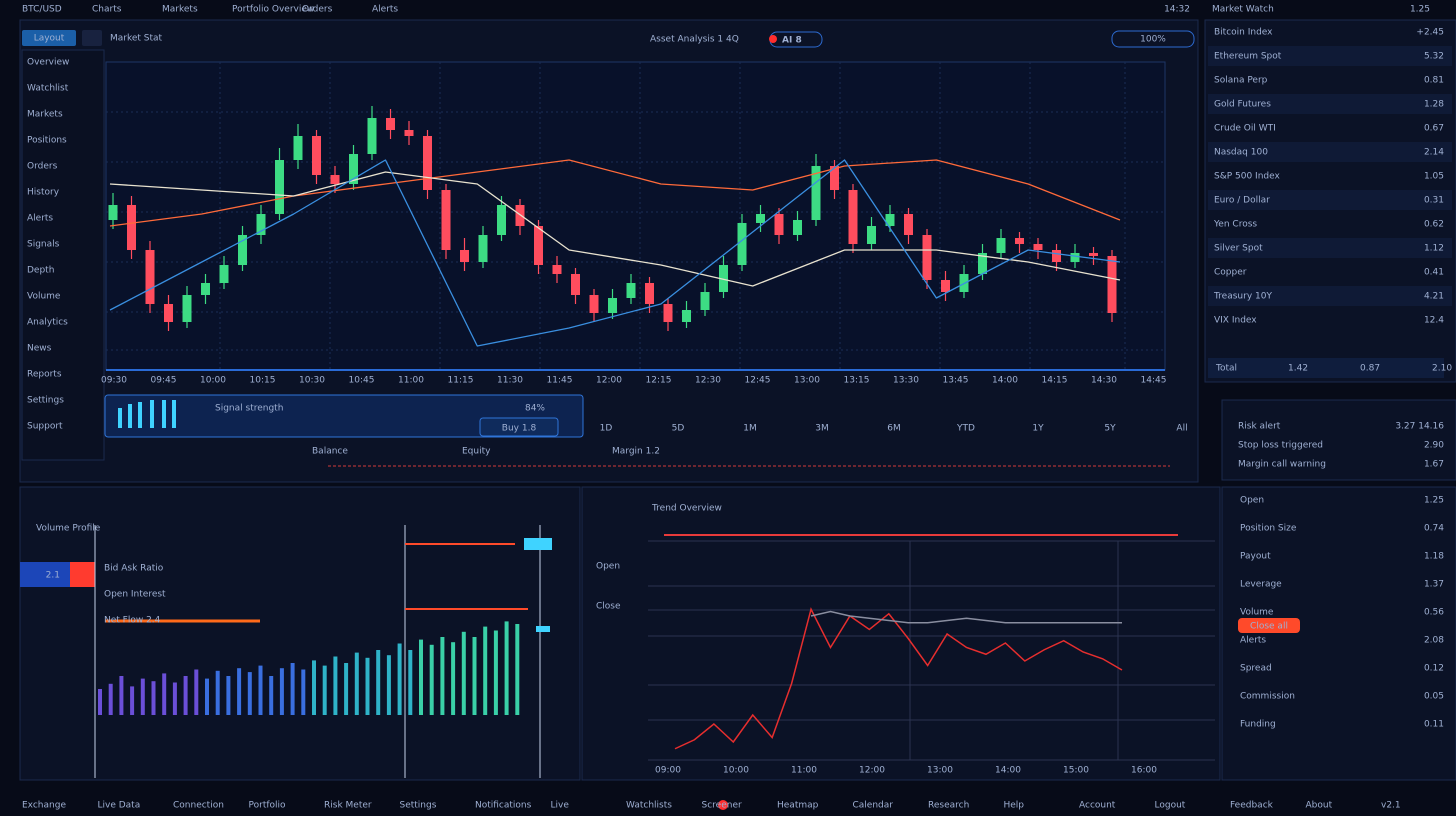 The width and height of the screenshot is (1456, 816). What do you see at coordinates (1391, 806) in the screenshot?
I see `footer-item: v2.1` at bounding box center [1391, 806].